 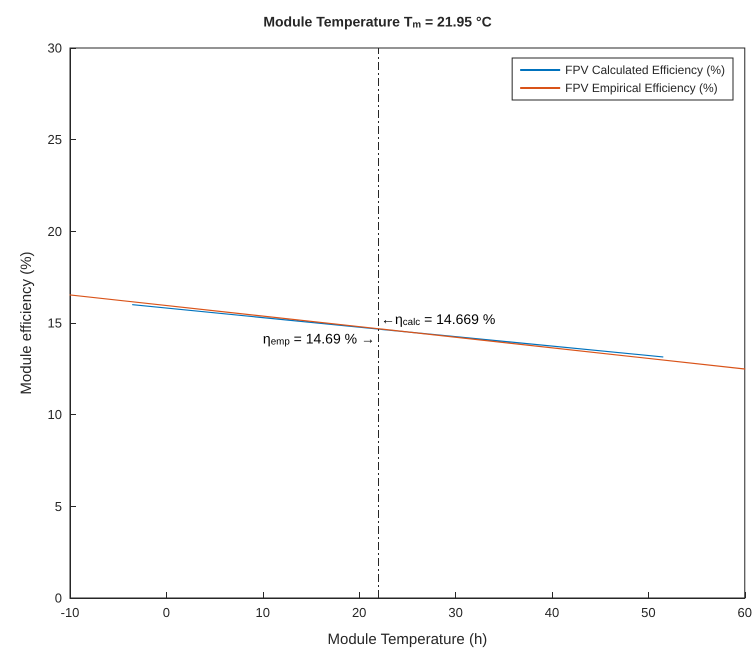 I want to click on y-tick-label: 0, so click(x=58, y=598).